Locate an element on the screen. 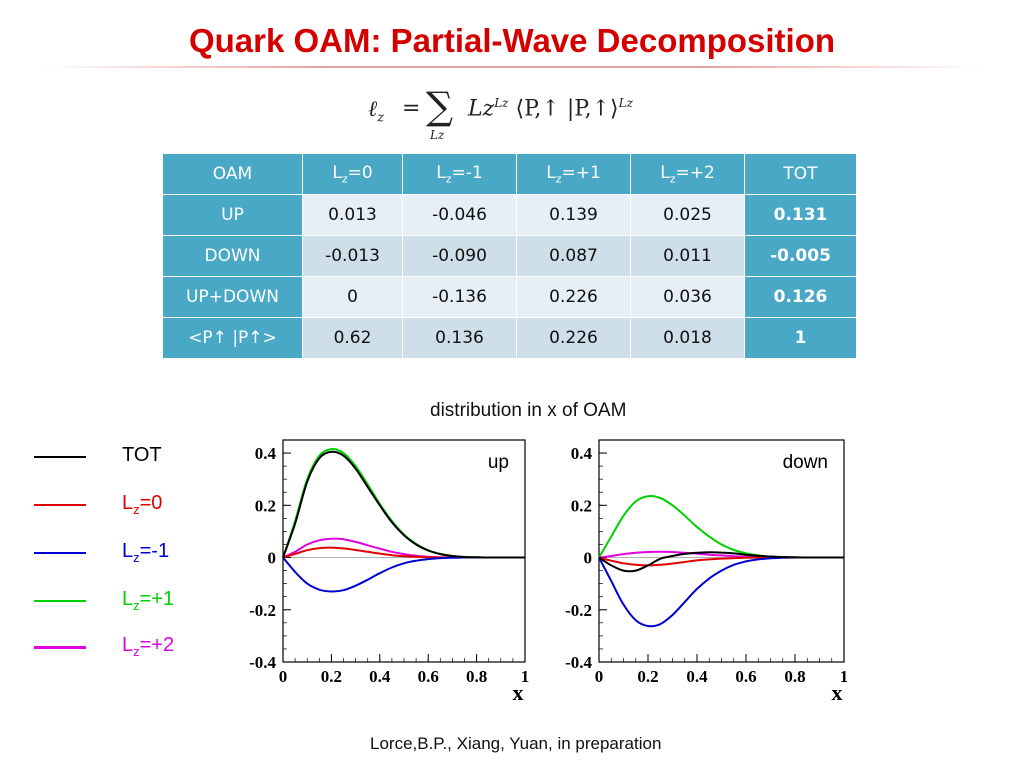  legend-label: Lz=-1 is located at coordinates (146, 552).